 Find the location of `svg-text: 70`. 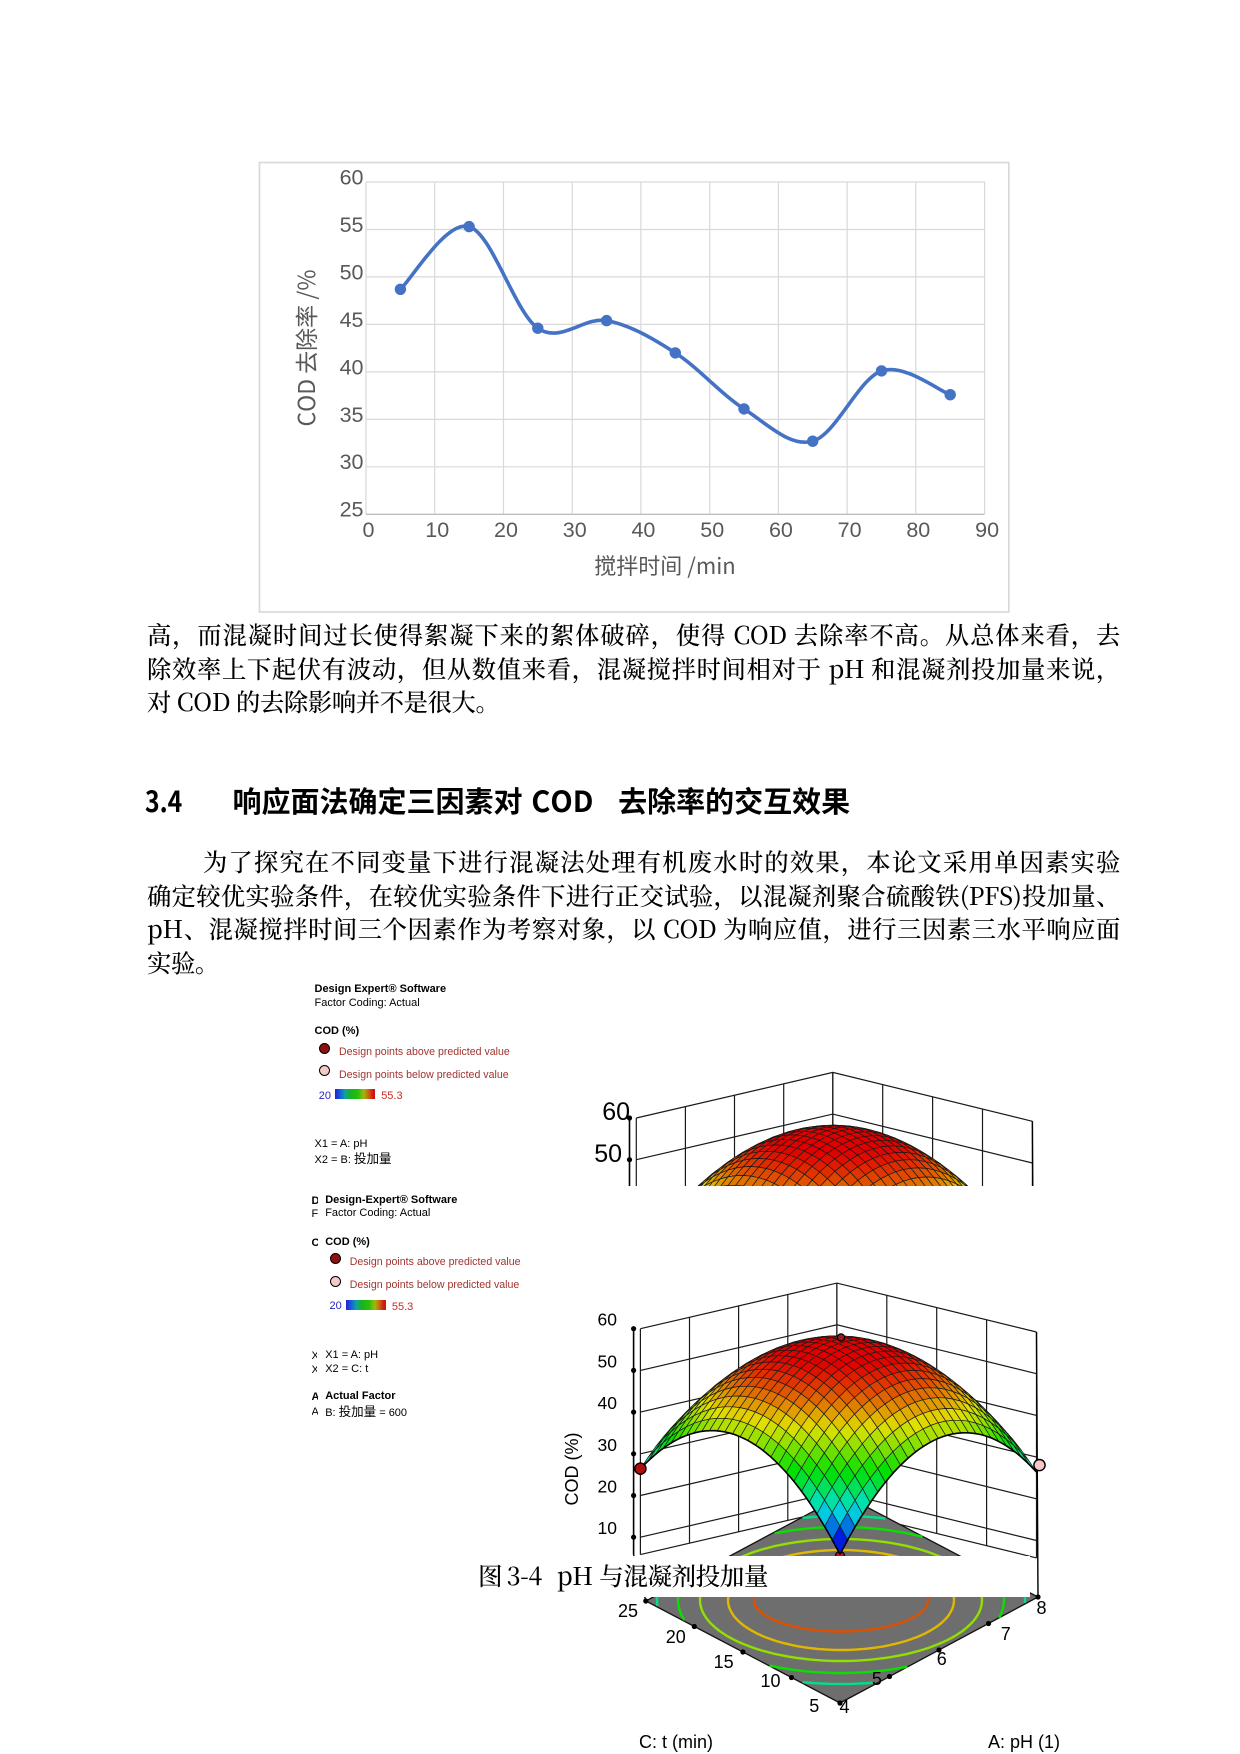

svg-text: 70 is located at coordinates (850, 530).